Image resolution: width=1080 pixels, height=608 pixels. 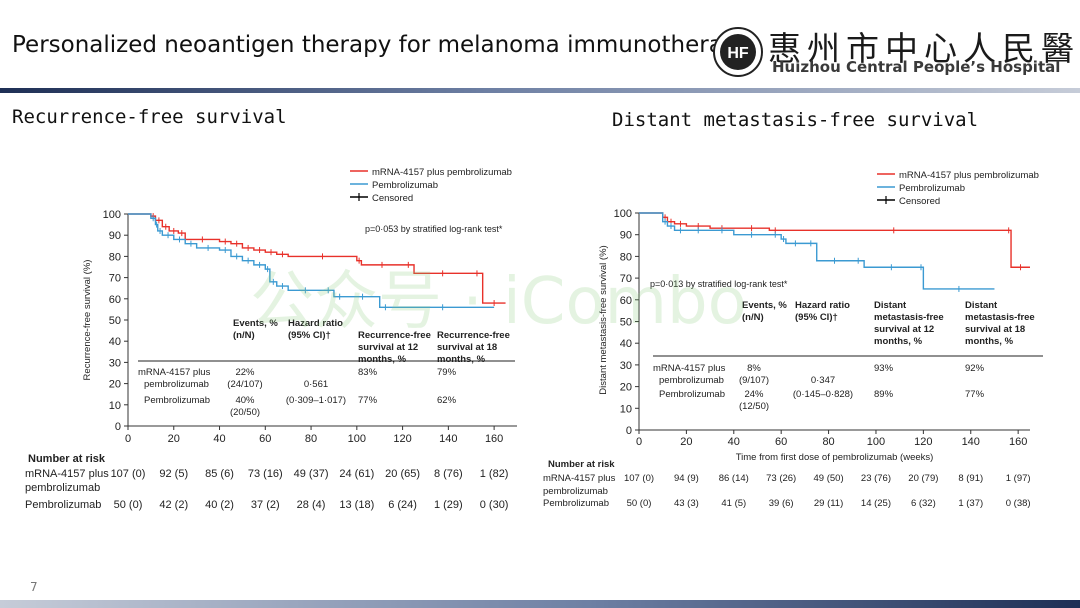 What do you see at coordinates (975, 368) in the screenshot?
I see `chart1-table-18m: 92%` at bounding box center [975, 368].